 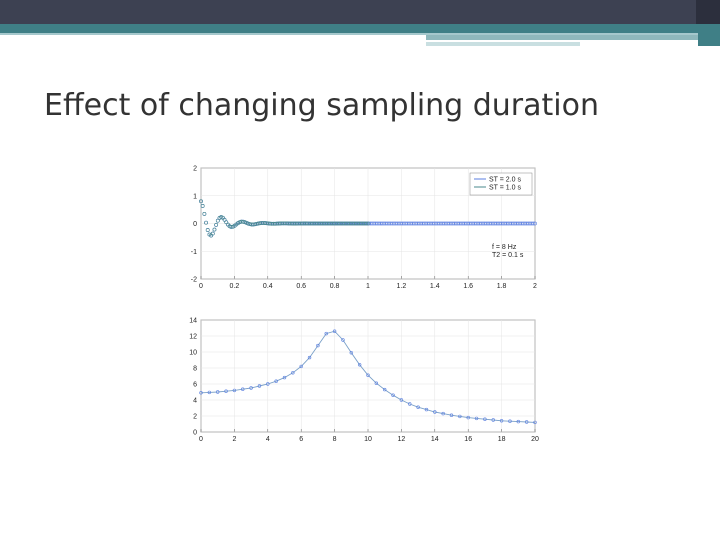 I want to click on accent-corner, so click(x=709, y=35).